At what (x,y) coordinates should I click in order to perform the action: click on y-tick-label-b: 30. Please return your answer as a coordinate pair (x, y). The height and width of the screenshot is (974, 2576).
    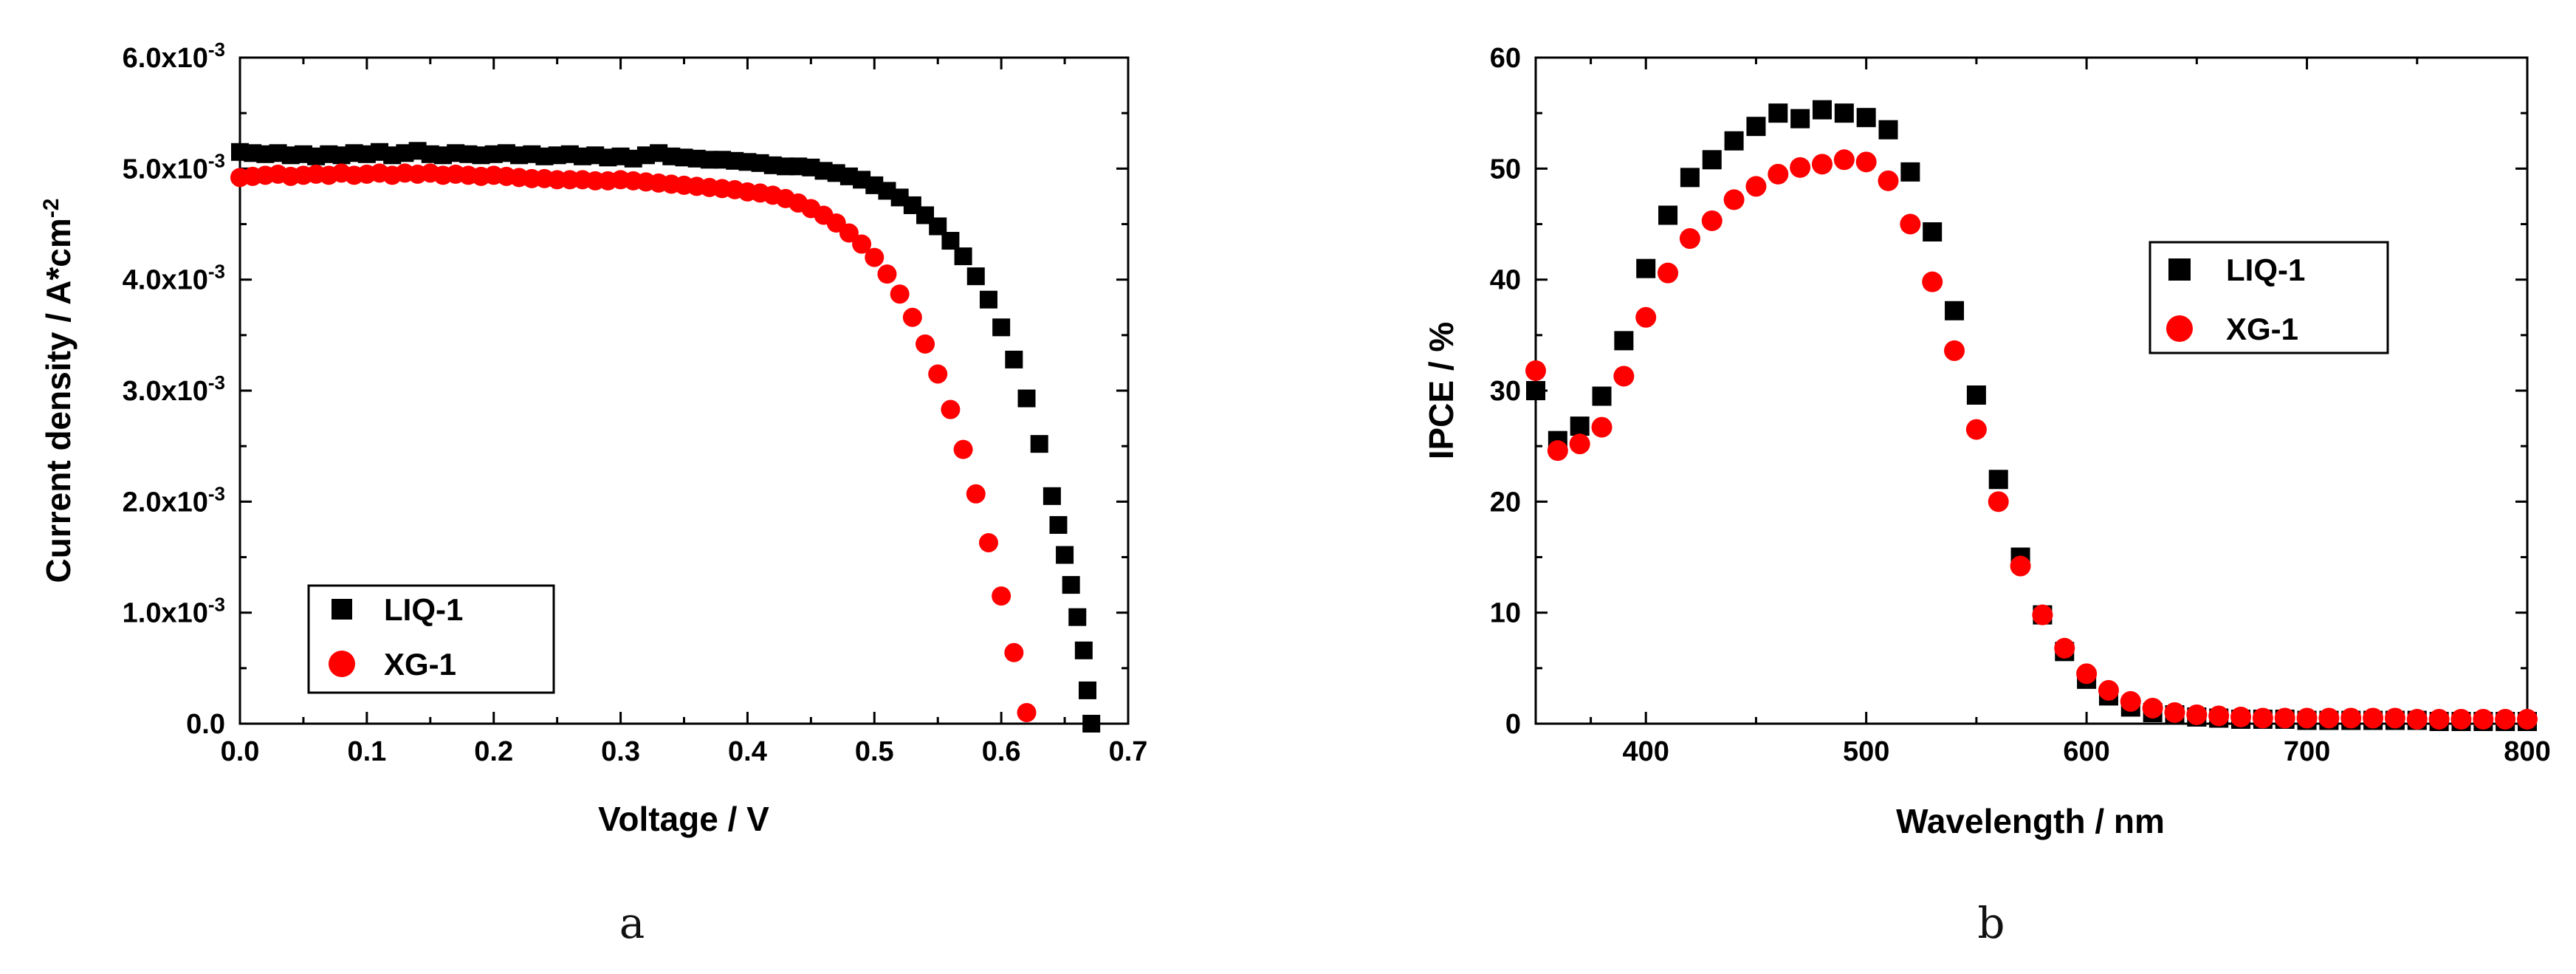
    Looking at the image, I should click on (1505, 391).